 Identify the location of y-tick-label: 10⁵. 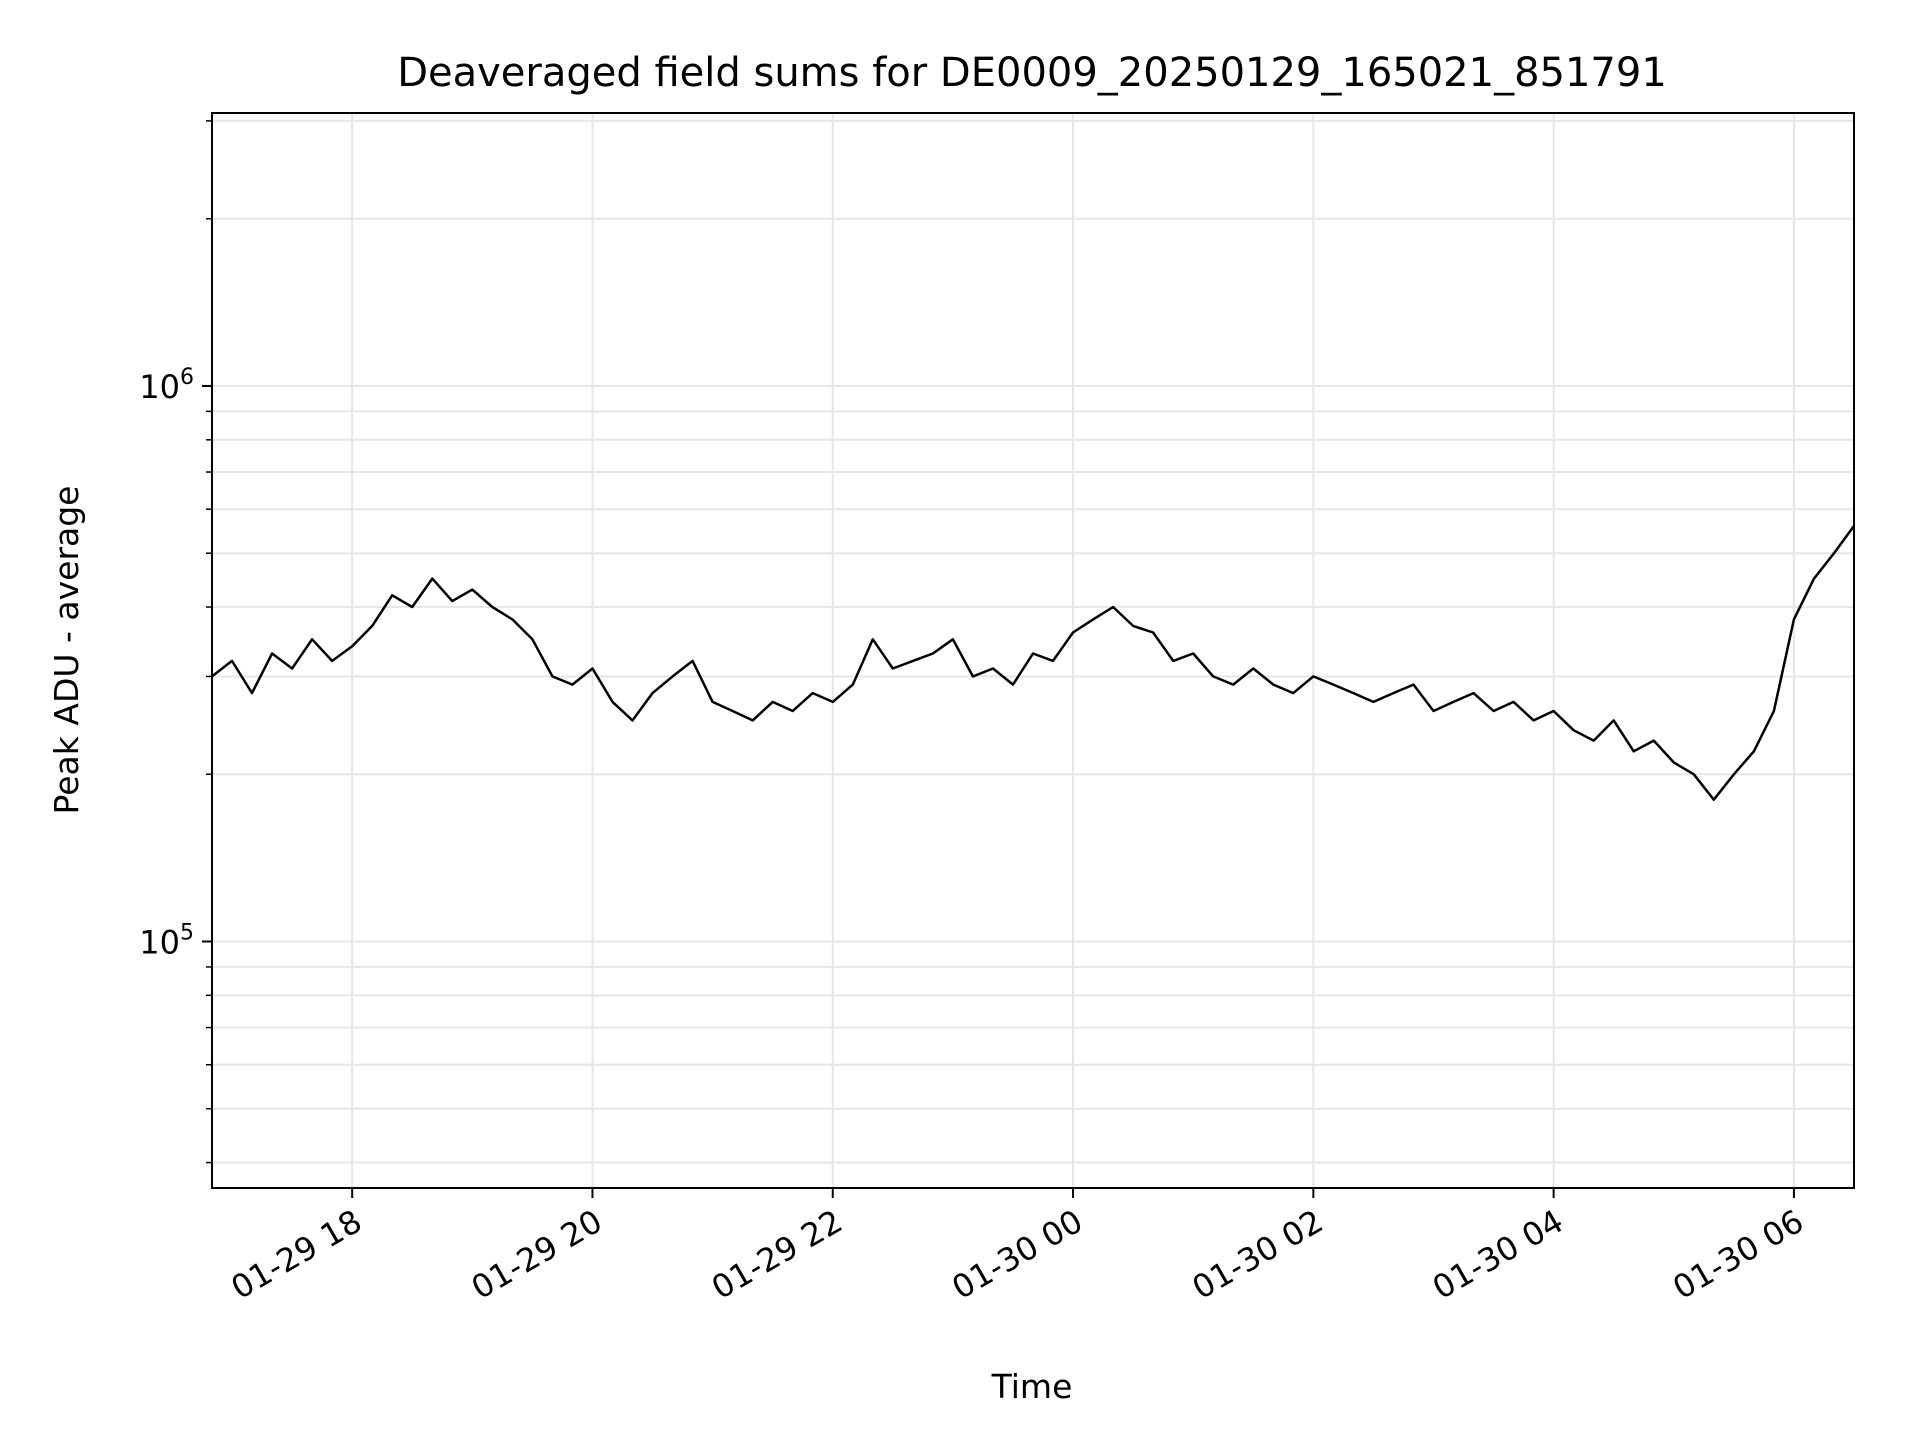
(166, 941).